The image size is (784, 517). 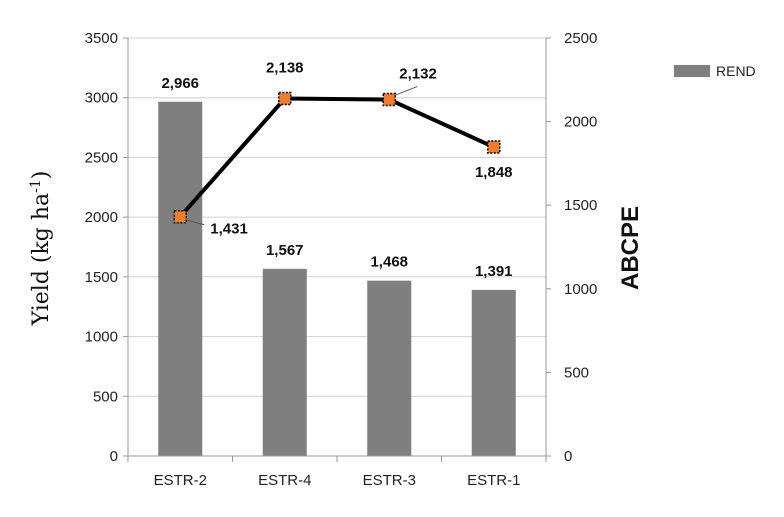 What do you see at coordinates (493, 480) in the screenshot?
I see `x-axis-tick-label: ESTR-1` at bounding box center [493, 480].